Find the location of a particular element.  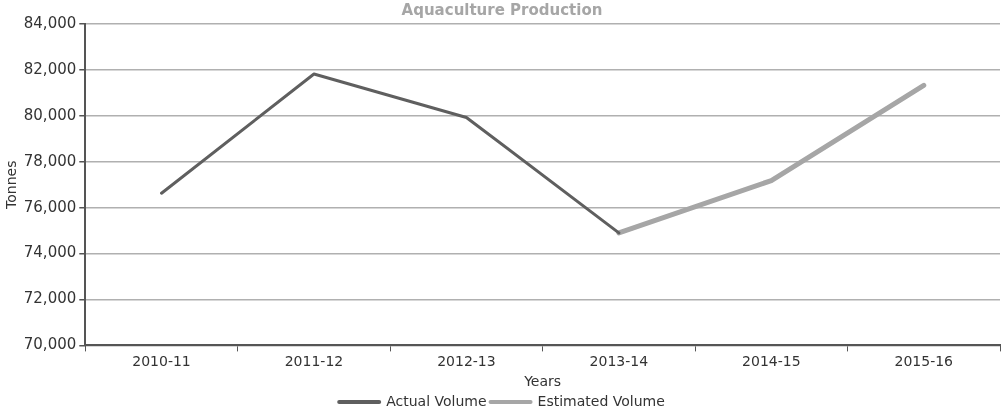

y-tick-label: 84,000 is located at coordinates (50, 22).